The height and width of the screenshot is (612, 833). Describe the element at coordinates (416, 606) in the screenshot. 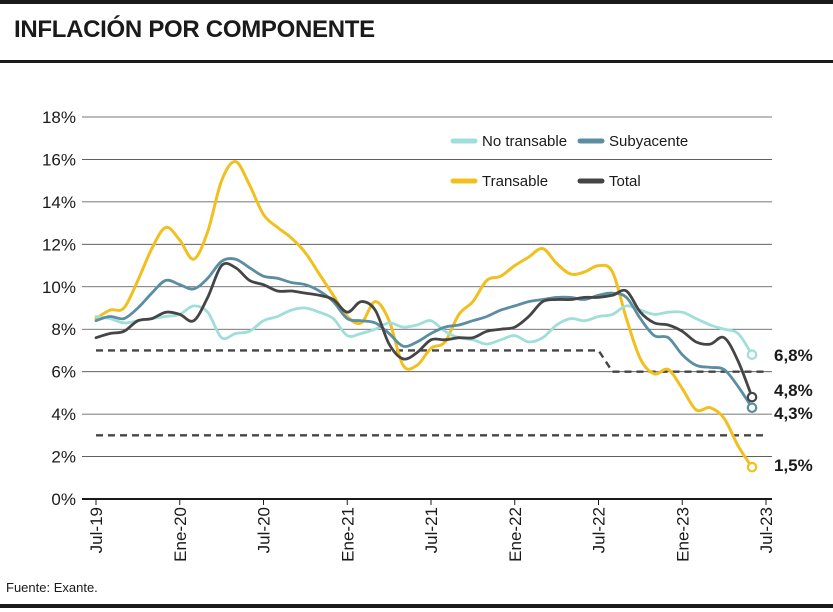

I see `bottom-rule` at that location.